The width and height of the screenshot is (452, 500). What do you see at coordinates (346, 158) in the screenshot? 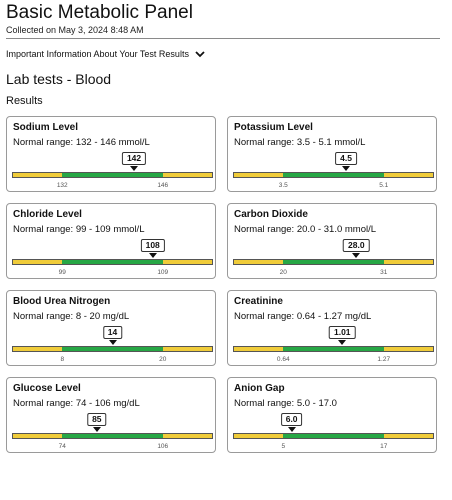
I see `result-value: 4.5` at bounding box center [346, 158].